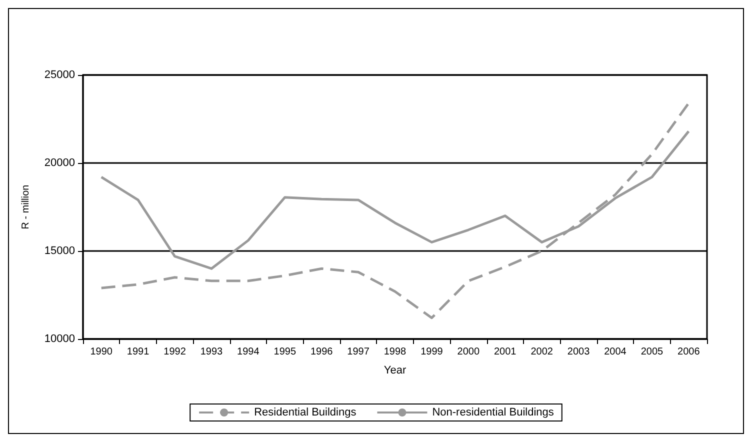 The image size is (752, 442). What do you see at coordinates (322, 352) in the screenshot?
I see `x-tick-label: 1996` at bounding box center [322, 352].